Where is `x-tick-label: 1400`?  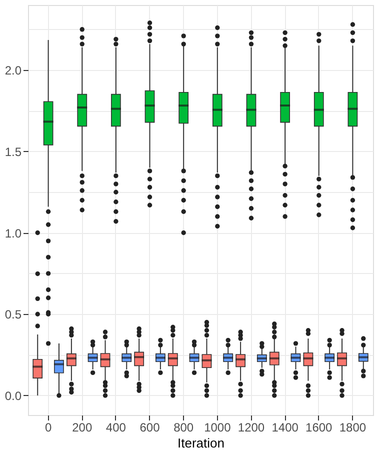
x-tick-label: 1400 is located at coordinates (285, 427).